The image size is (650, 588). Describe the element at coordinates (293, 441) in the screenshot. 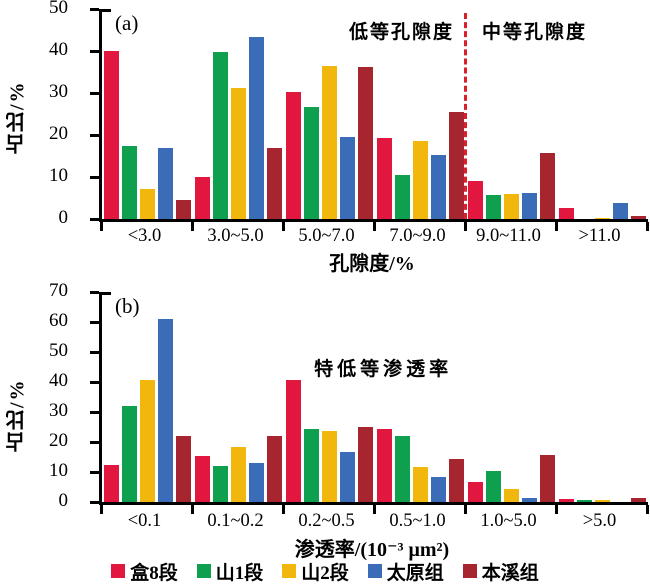

I see `bar-b-series1-cat3` at that location.